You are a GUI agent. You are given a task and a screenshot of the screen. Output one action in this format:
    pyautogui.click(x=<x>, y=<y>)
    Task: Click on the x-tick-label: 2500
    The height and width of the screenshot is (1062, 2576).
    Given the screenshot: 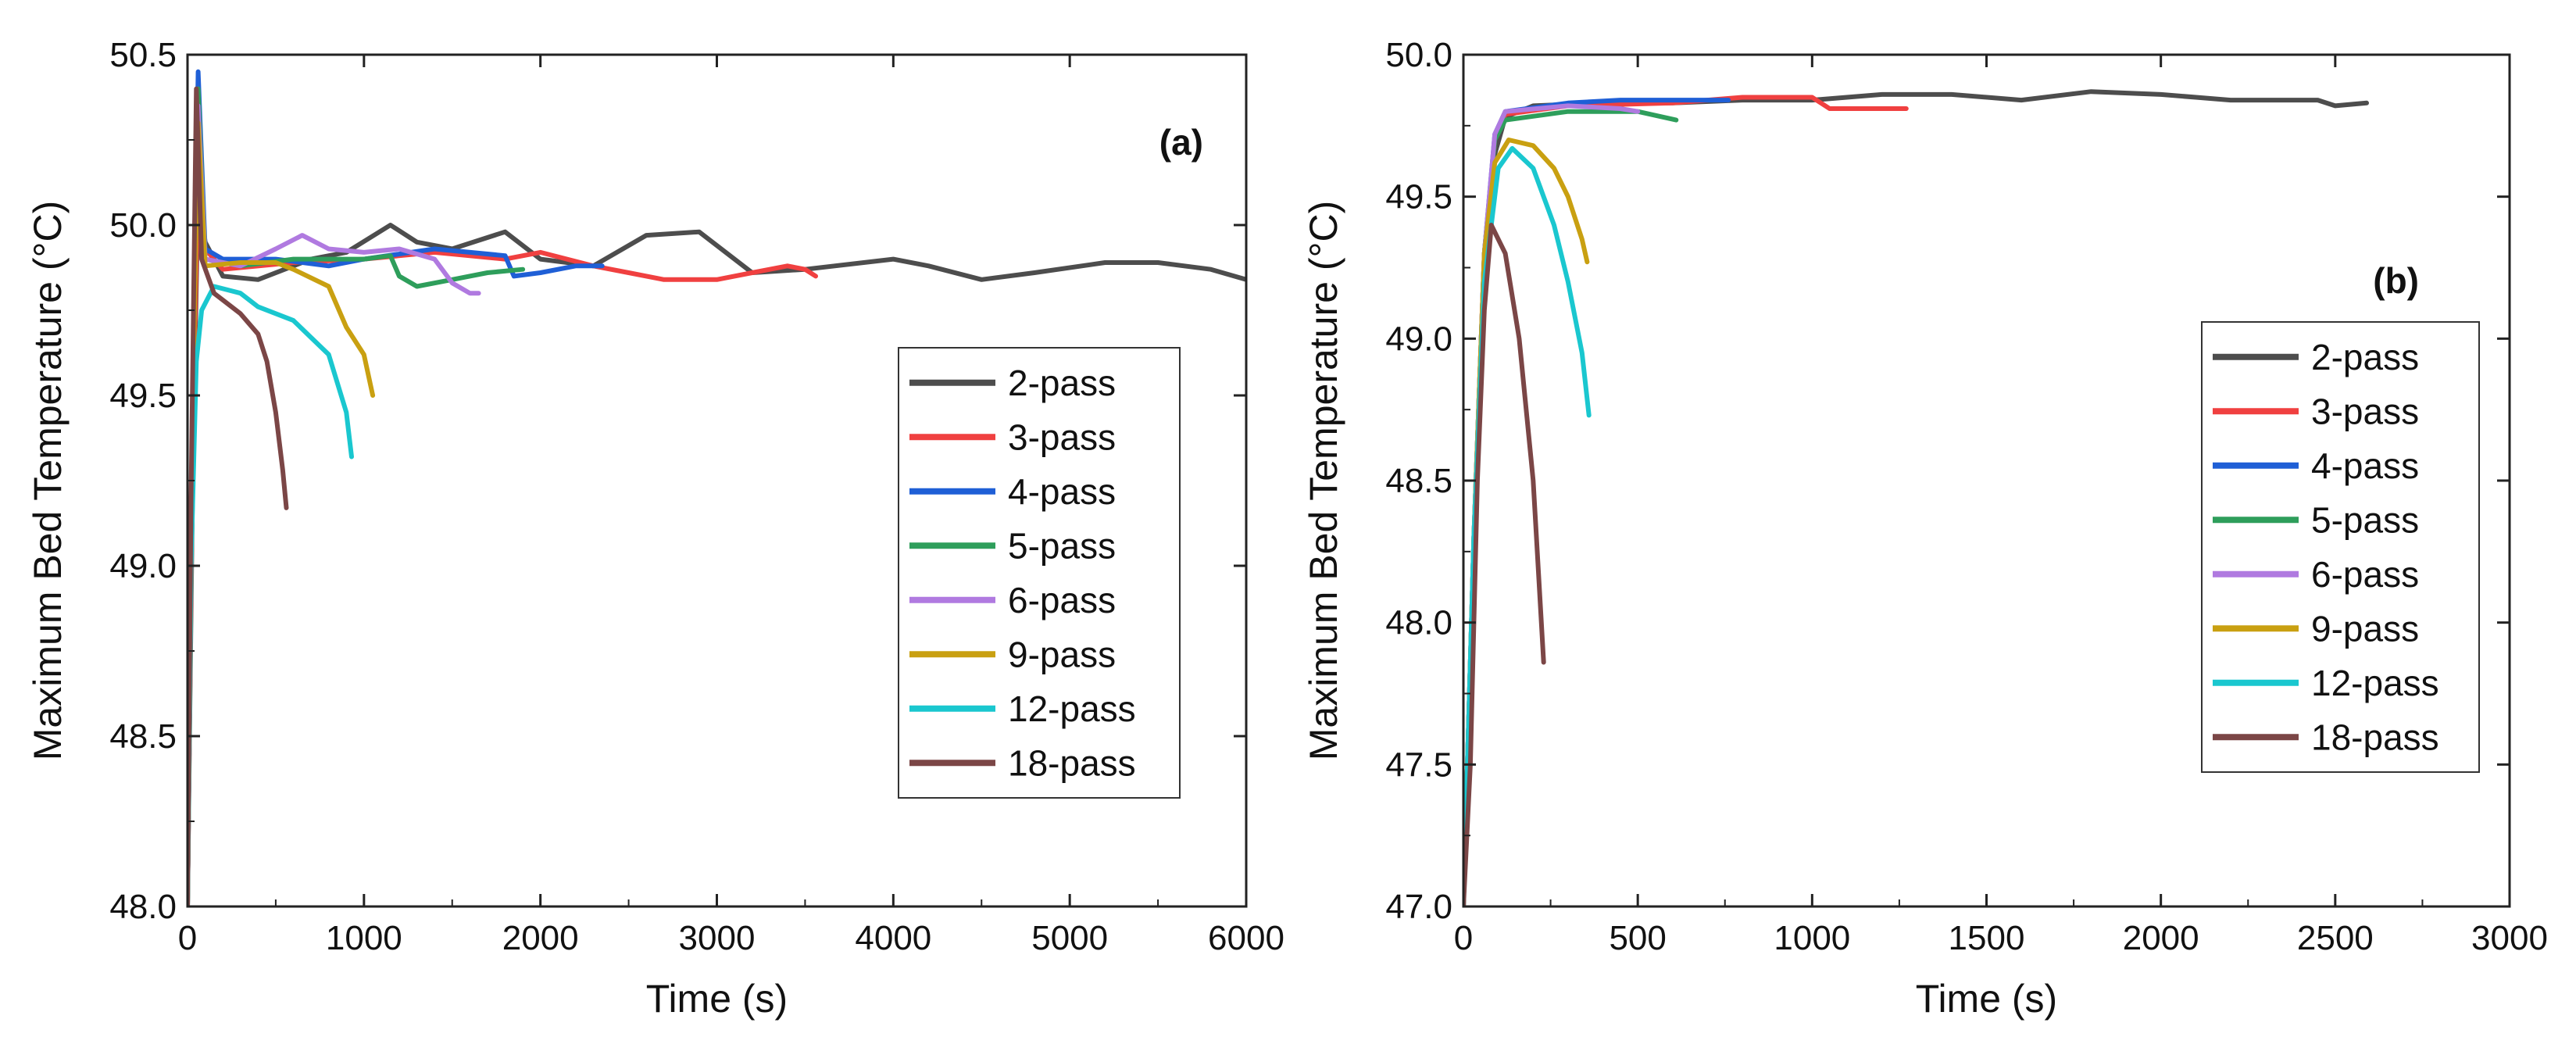 What is the action you would take?
    pyautogui.click(x=2336, y=938)
    